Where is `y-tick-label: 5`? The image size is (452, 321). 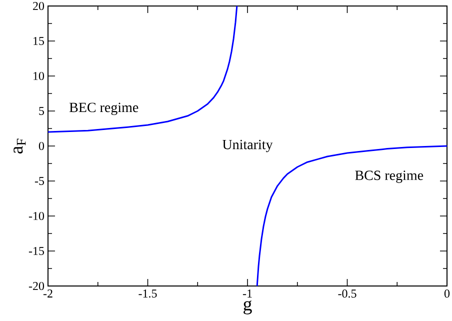
y-tick-label: 5 is located at coordinates (41, 111).